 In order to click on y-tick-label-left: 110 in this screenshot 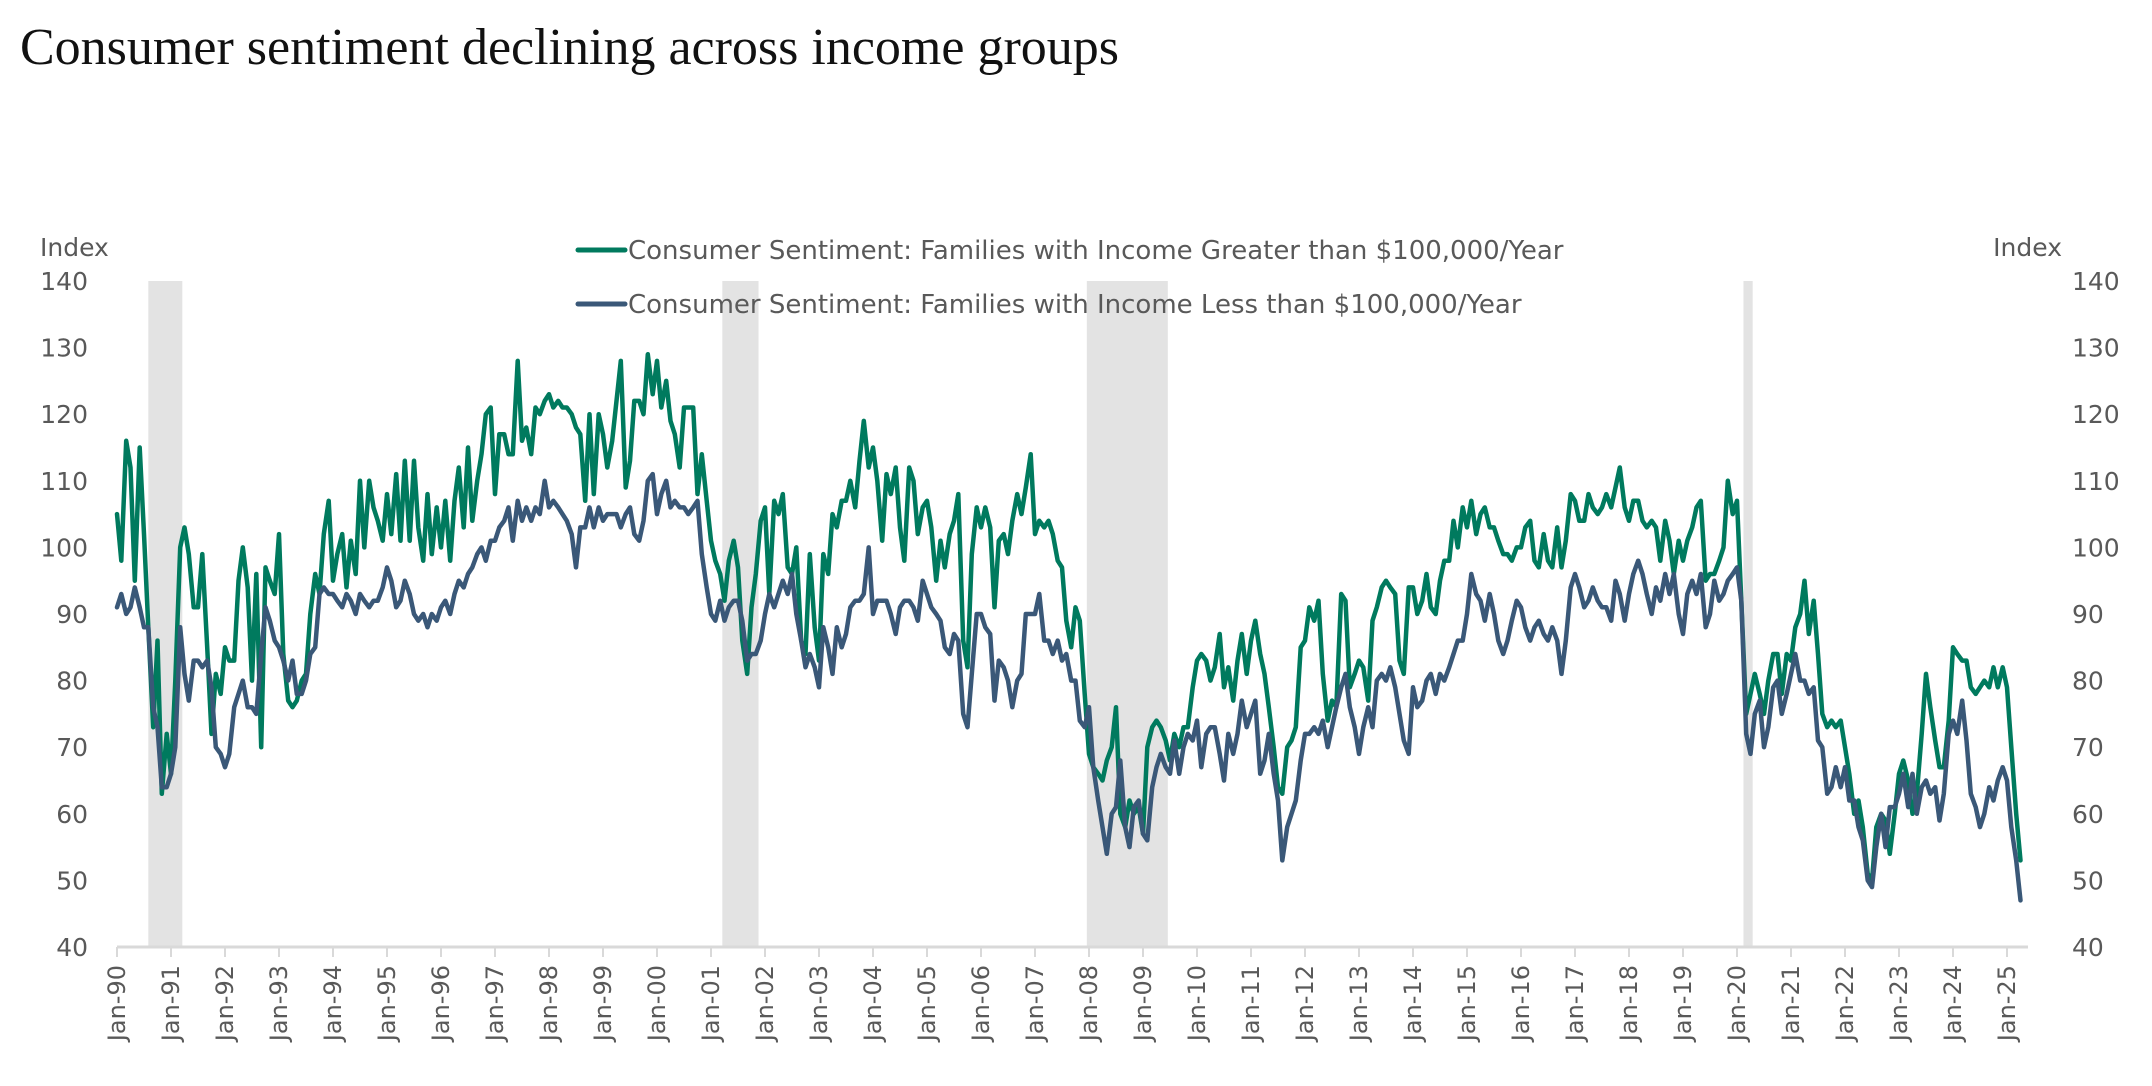, I will do `click(64, 481)`.